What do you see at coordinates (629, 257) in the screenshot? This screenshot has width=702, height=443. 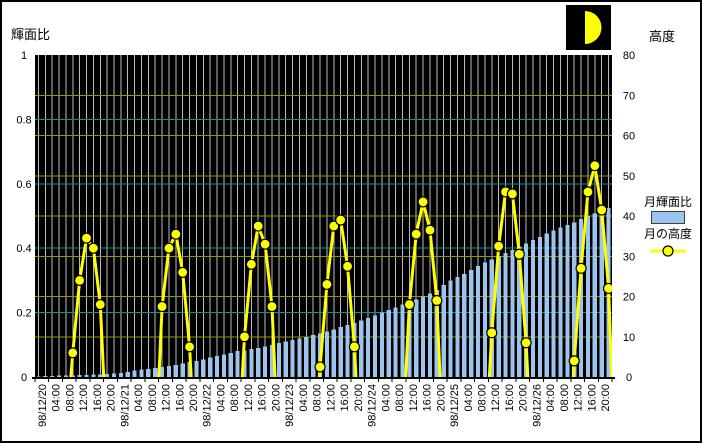 I see `right-axis-tick-label: 30` at bounding box center [629, 257].